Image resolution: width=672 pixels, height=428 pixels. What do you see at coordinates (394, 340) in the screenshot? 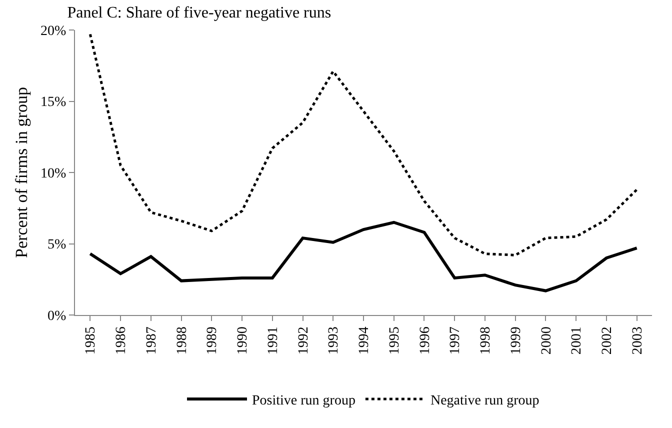
I see `x-tick-label: 1995` at bounding box center [394, 340].